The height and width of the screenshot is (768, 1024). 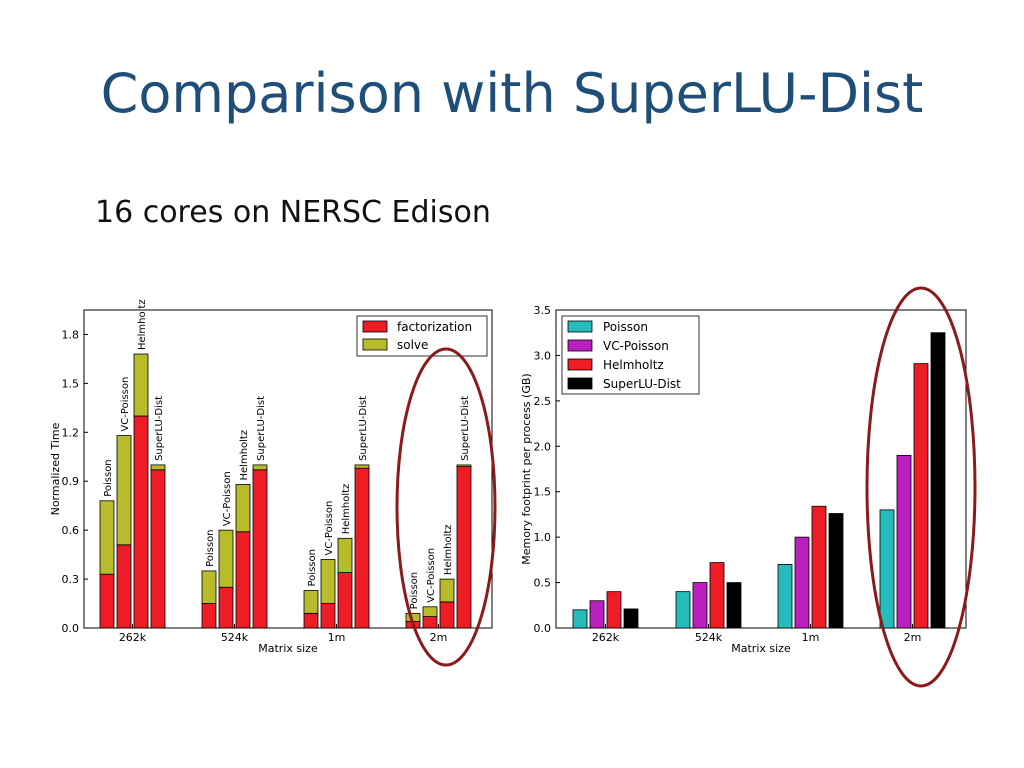 I want to click on y-tick-label: 1.8, so click(x=71, y=334).